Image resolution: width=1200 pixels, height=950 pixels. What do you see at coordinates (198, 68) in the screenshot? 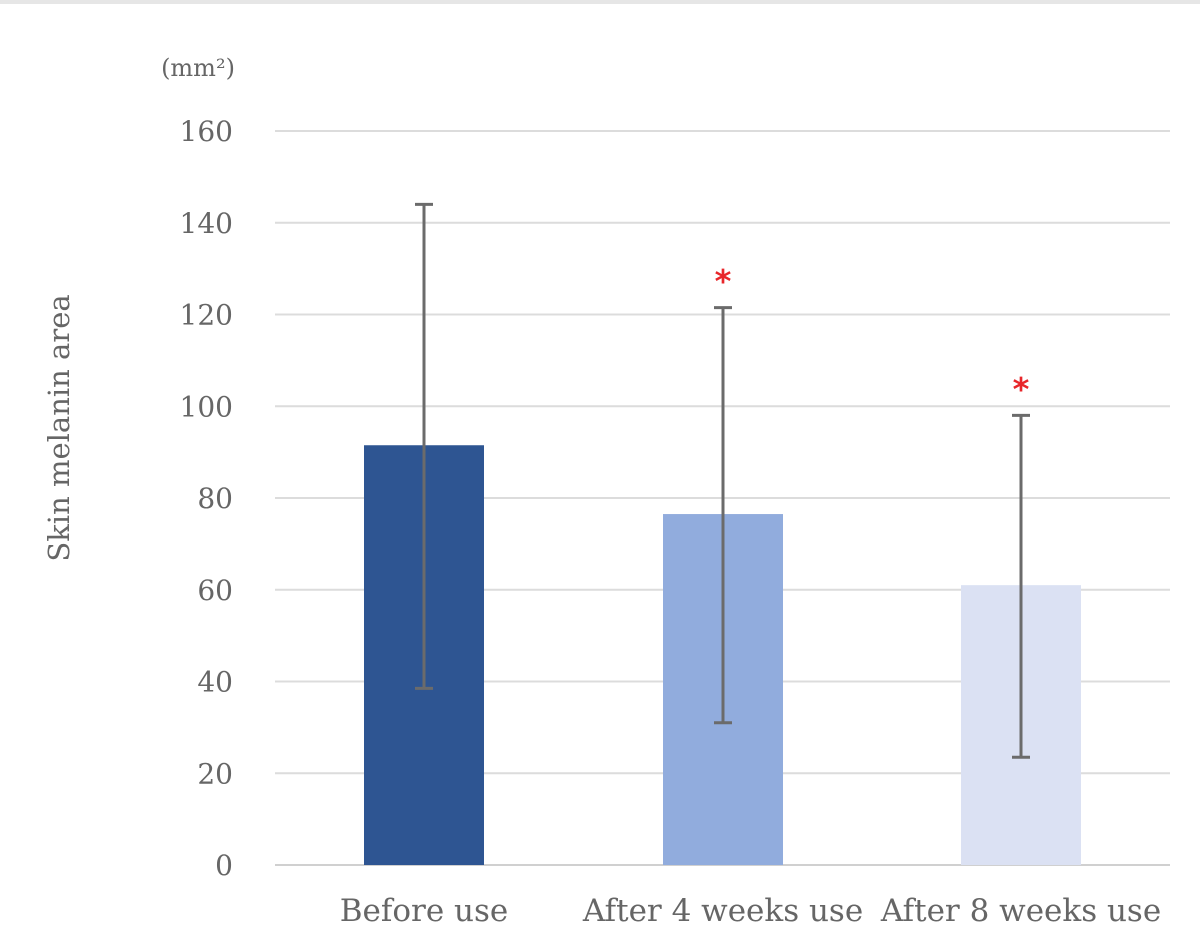
I see `y-unit-label: (mm²)` at bounding box center [198, 68].